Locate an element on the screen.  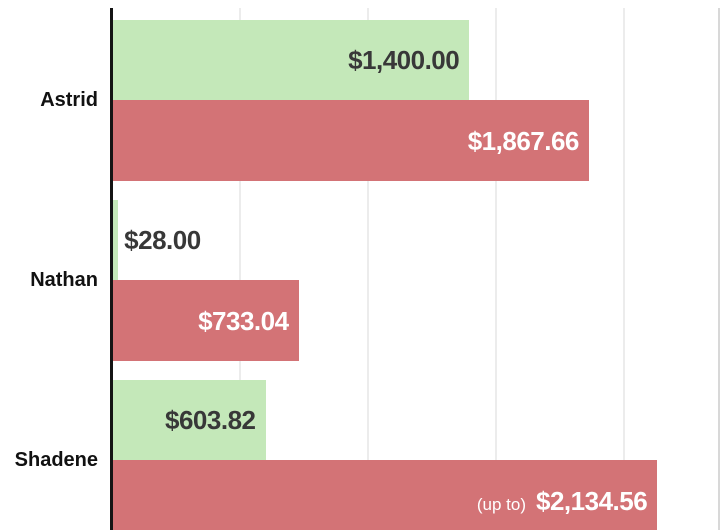
bar-astrid-green: $1,400.00 is located at coordinates (290, 60).